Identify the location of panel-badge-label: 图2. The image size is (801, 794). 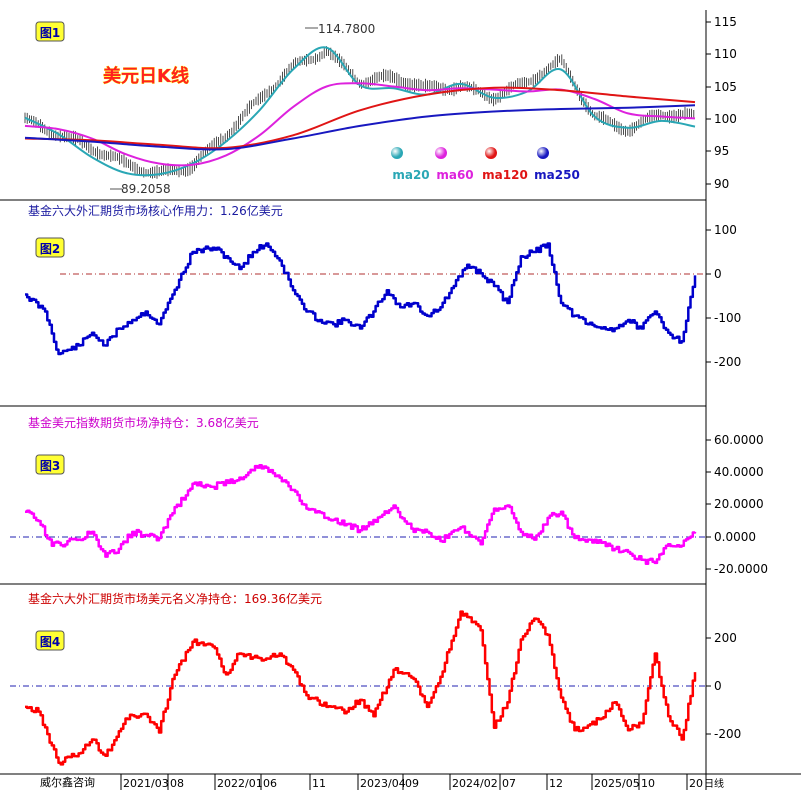
(50, 249).